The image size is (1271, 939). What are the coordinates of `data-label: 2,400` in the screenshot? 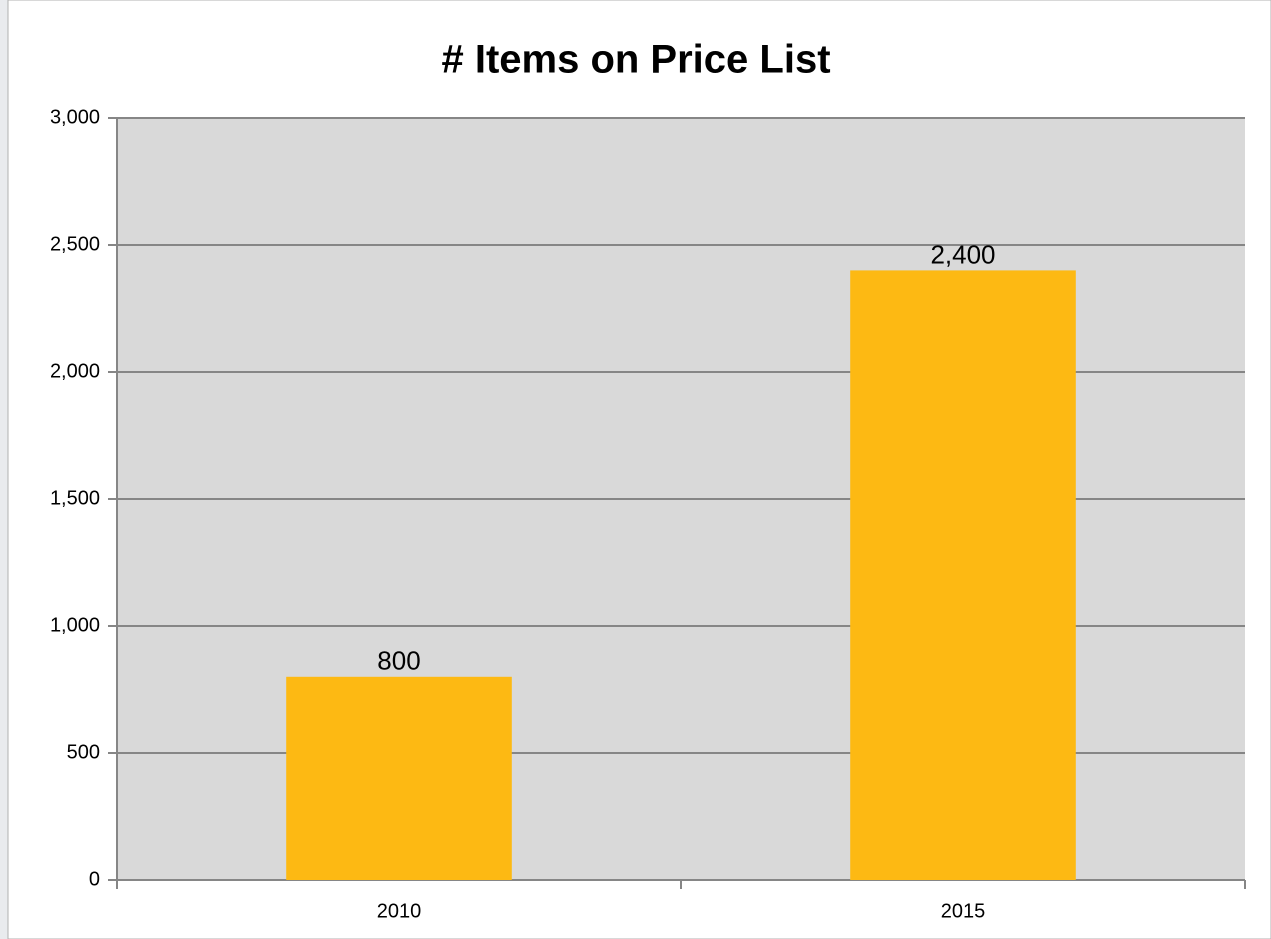 It's located at (962, 254).